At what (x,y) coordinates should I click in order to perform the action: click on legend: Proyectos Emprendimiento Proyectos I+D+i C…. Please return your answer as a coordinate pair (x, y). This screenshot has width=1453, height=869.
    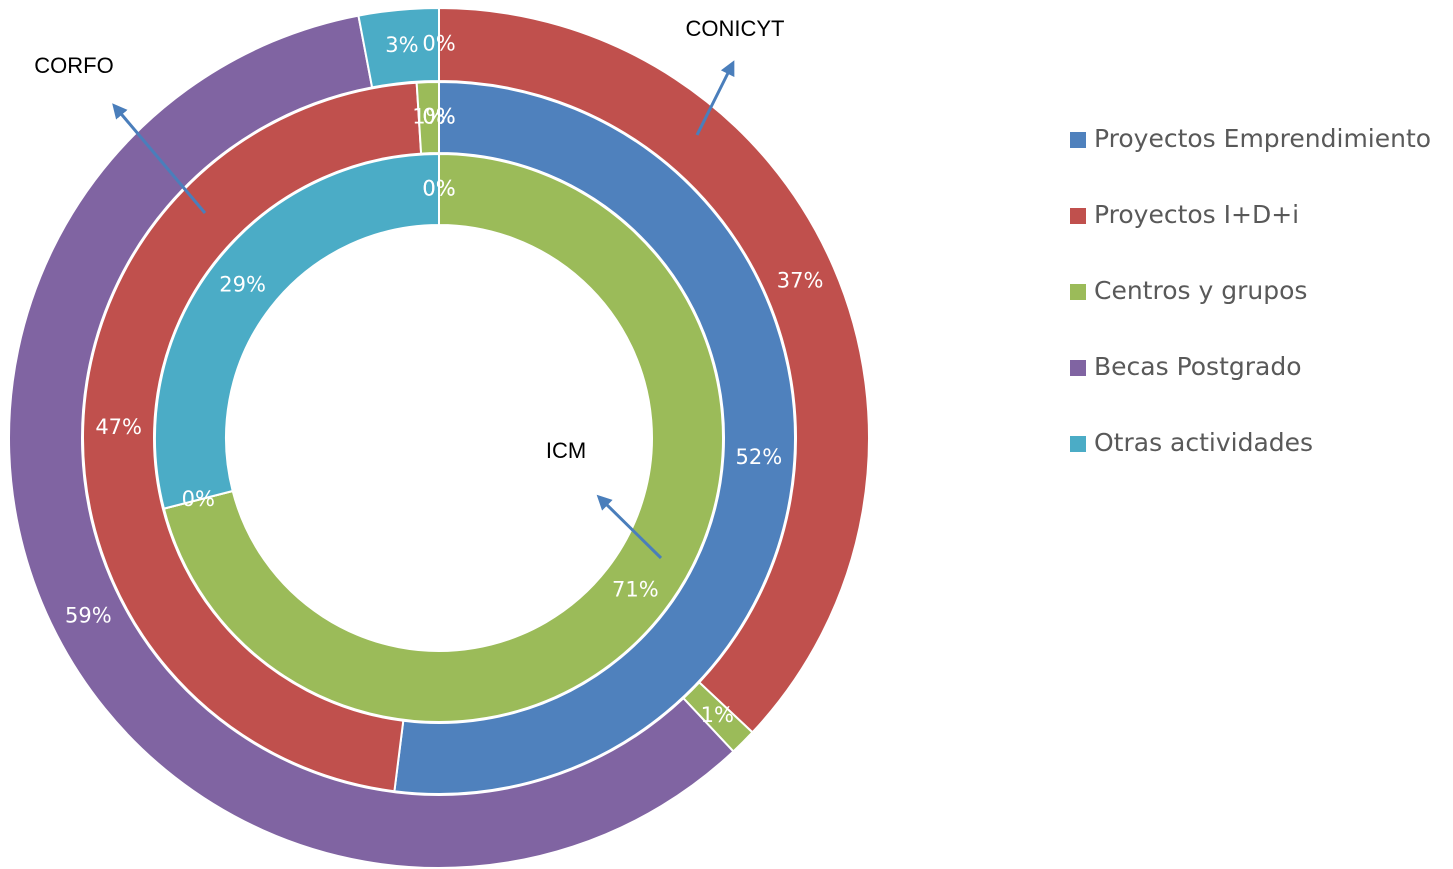
    Looking at the image, I should click on (1250, 290).